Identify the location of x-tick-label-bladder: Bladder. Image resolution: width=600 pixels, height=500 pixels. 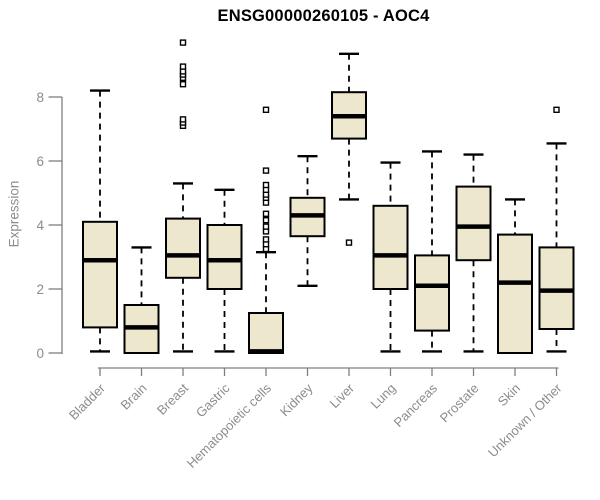
(87, 401).